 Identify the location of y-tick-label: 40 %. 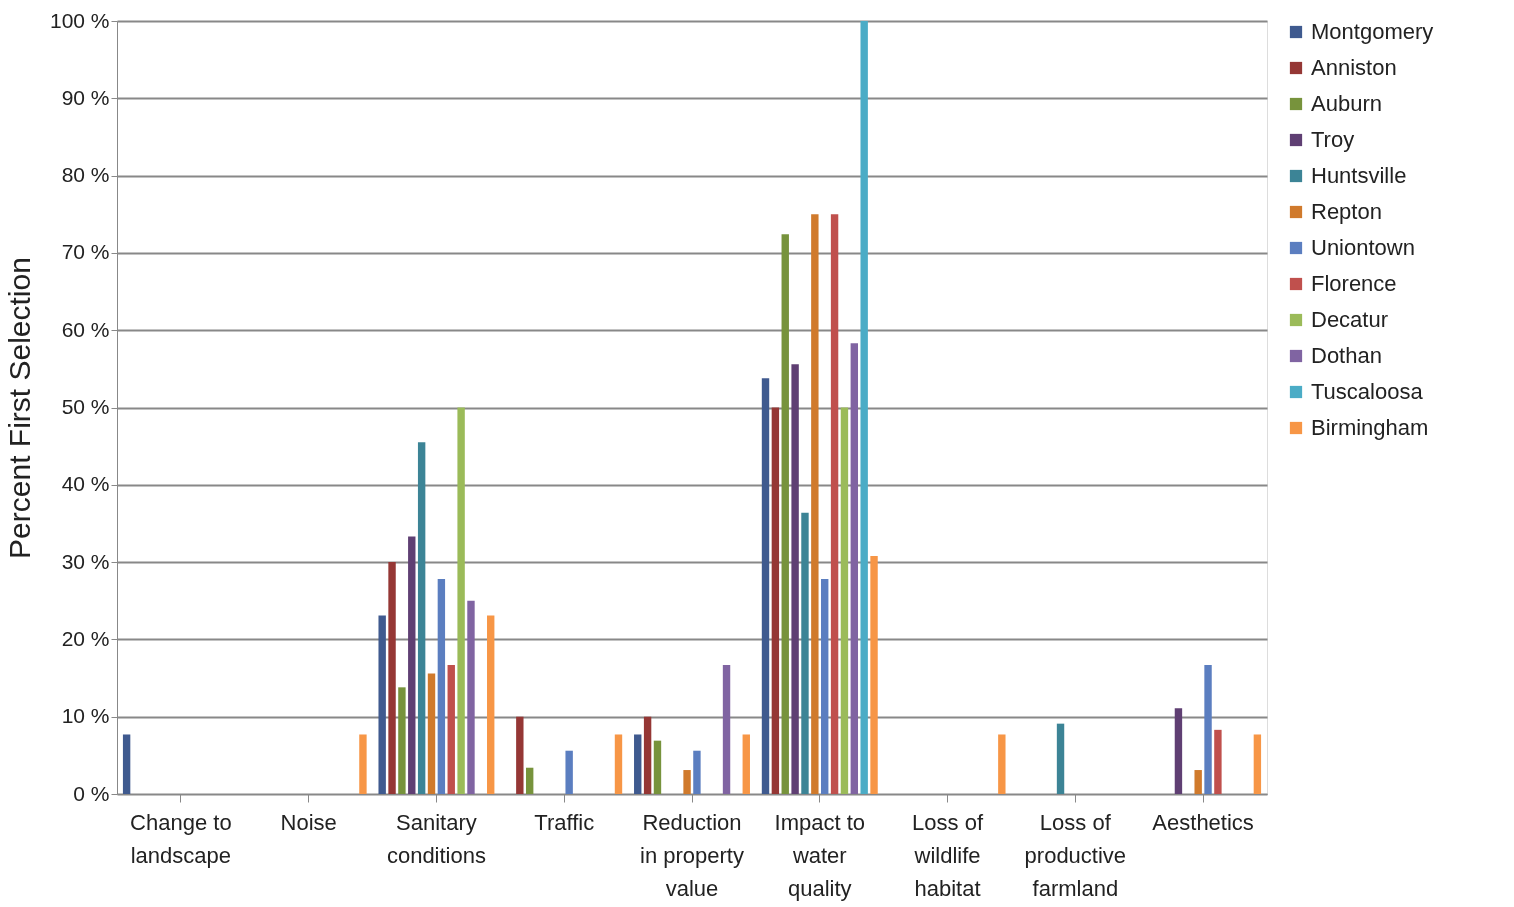
(85, 484).